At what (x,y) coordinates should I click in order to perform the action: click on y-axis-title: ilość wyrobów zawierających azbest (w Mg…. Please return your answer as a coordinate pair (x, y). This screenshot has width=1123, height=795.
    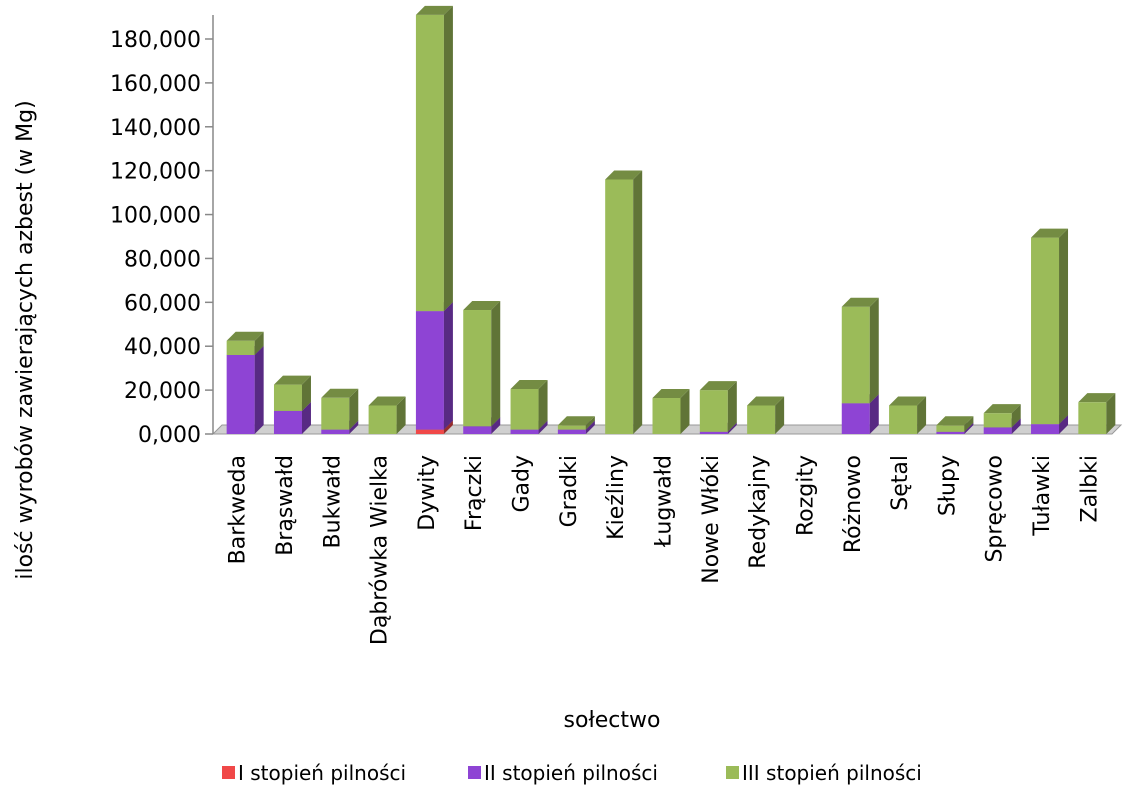
    Looking at the image, I should click on (25, 339).